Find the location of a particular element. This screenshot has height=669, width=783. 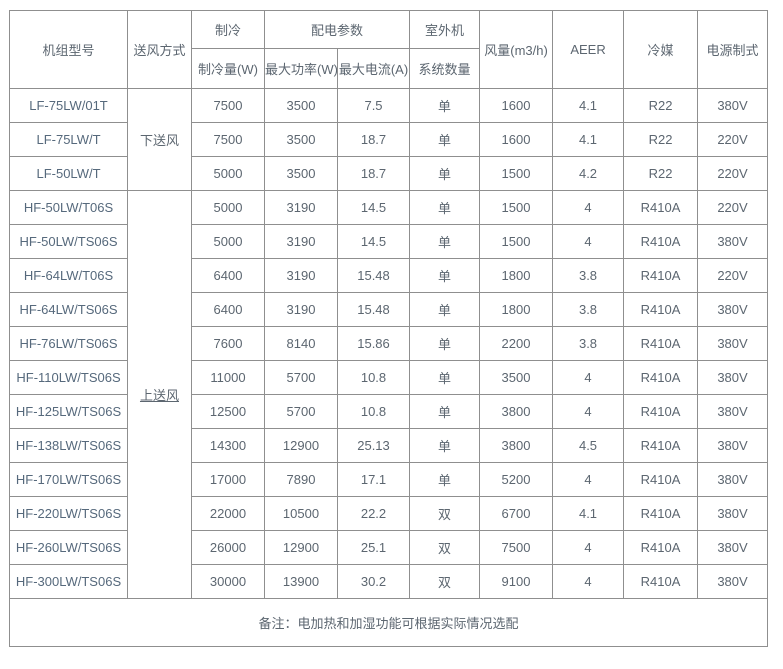

cell-max-current: 30.2 is located at coordinates (373, 581).